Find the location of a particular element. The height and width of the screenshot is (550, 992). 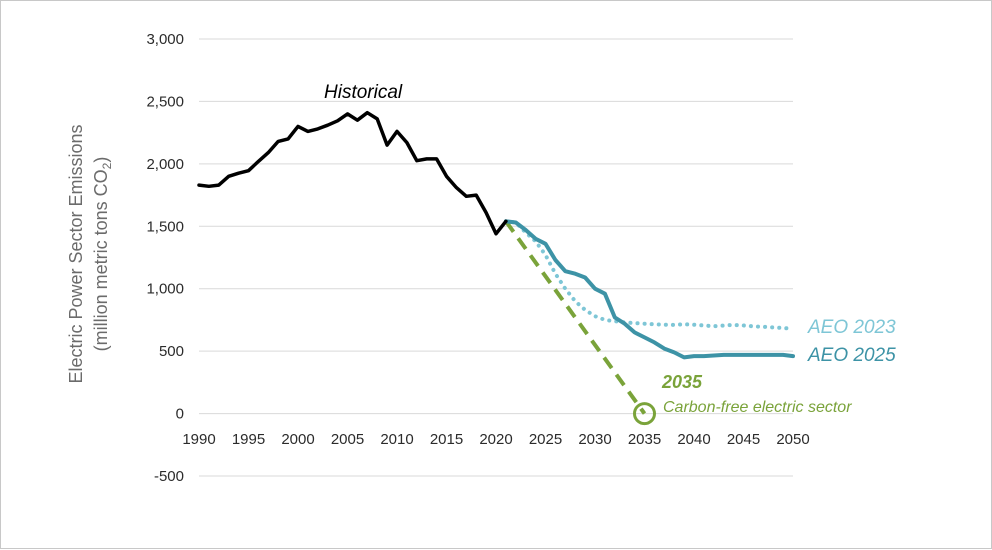

historical-label: Historical is located at coordinates (363, 92).